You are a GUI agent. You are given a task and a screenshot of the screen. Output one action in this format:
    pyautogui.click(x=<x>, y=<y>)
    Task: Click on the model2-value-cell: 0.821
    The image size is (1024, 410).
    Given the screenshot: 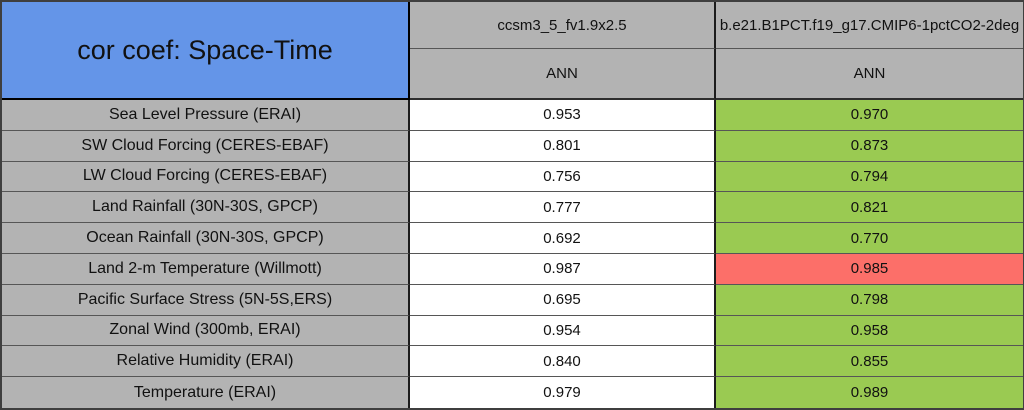 What is the action you would take?
    pyautogui.click(x=869, y=208)
    